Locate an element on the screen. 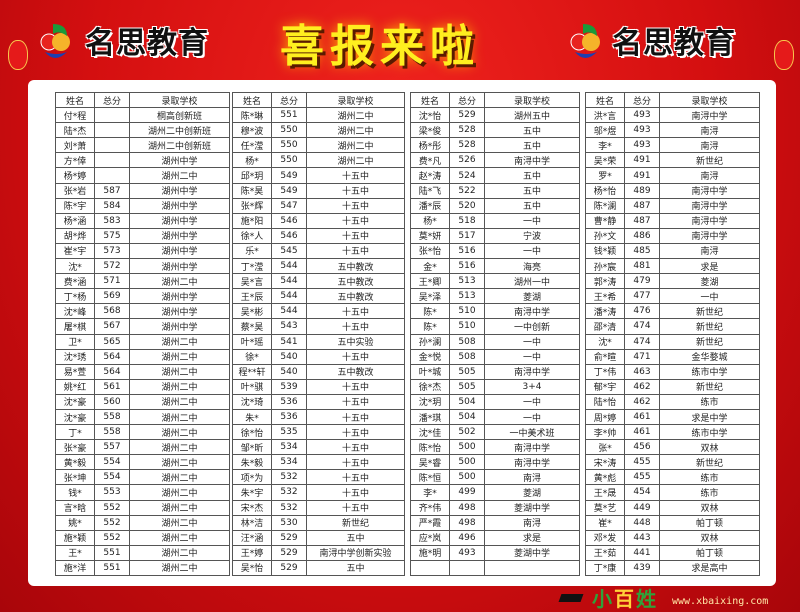 Image resolution: width=800 pixels, height=612 pixels. student-name: 朱*宇 is located at coordinates (252, 492).